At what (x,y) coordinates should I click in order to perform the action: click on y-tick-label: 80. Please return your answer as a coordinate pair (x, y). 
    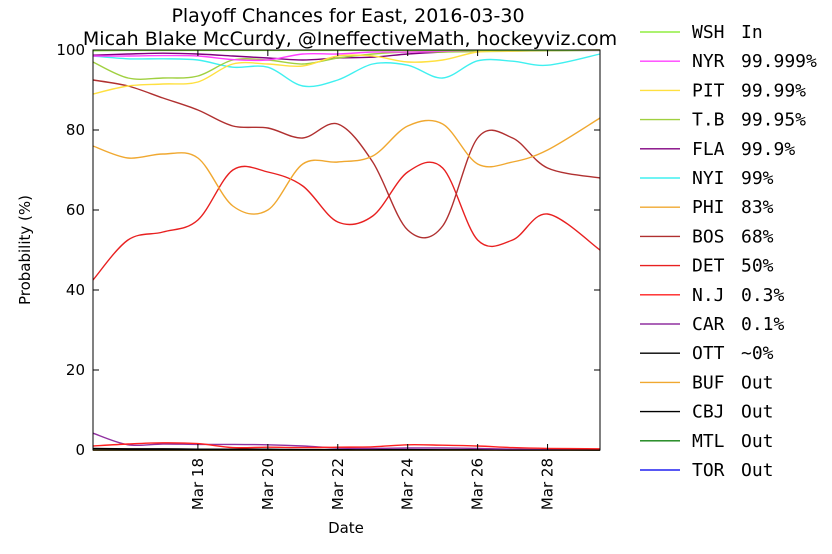
    Looking at the image, I should click on (75, 130).